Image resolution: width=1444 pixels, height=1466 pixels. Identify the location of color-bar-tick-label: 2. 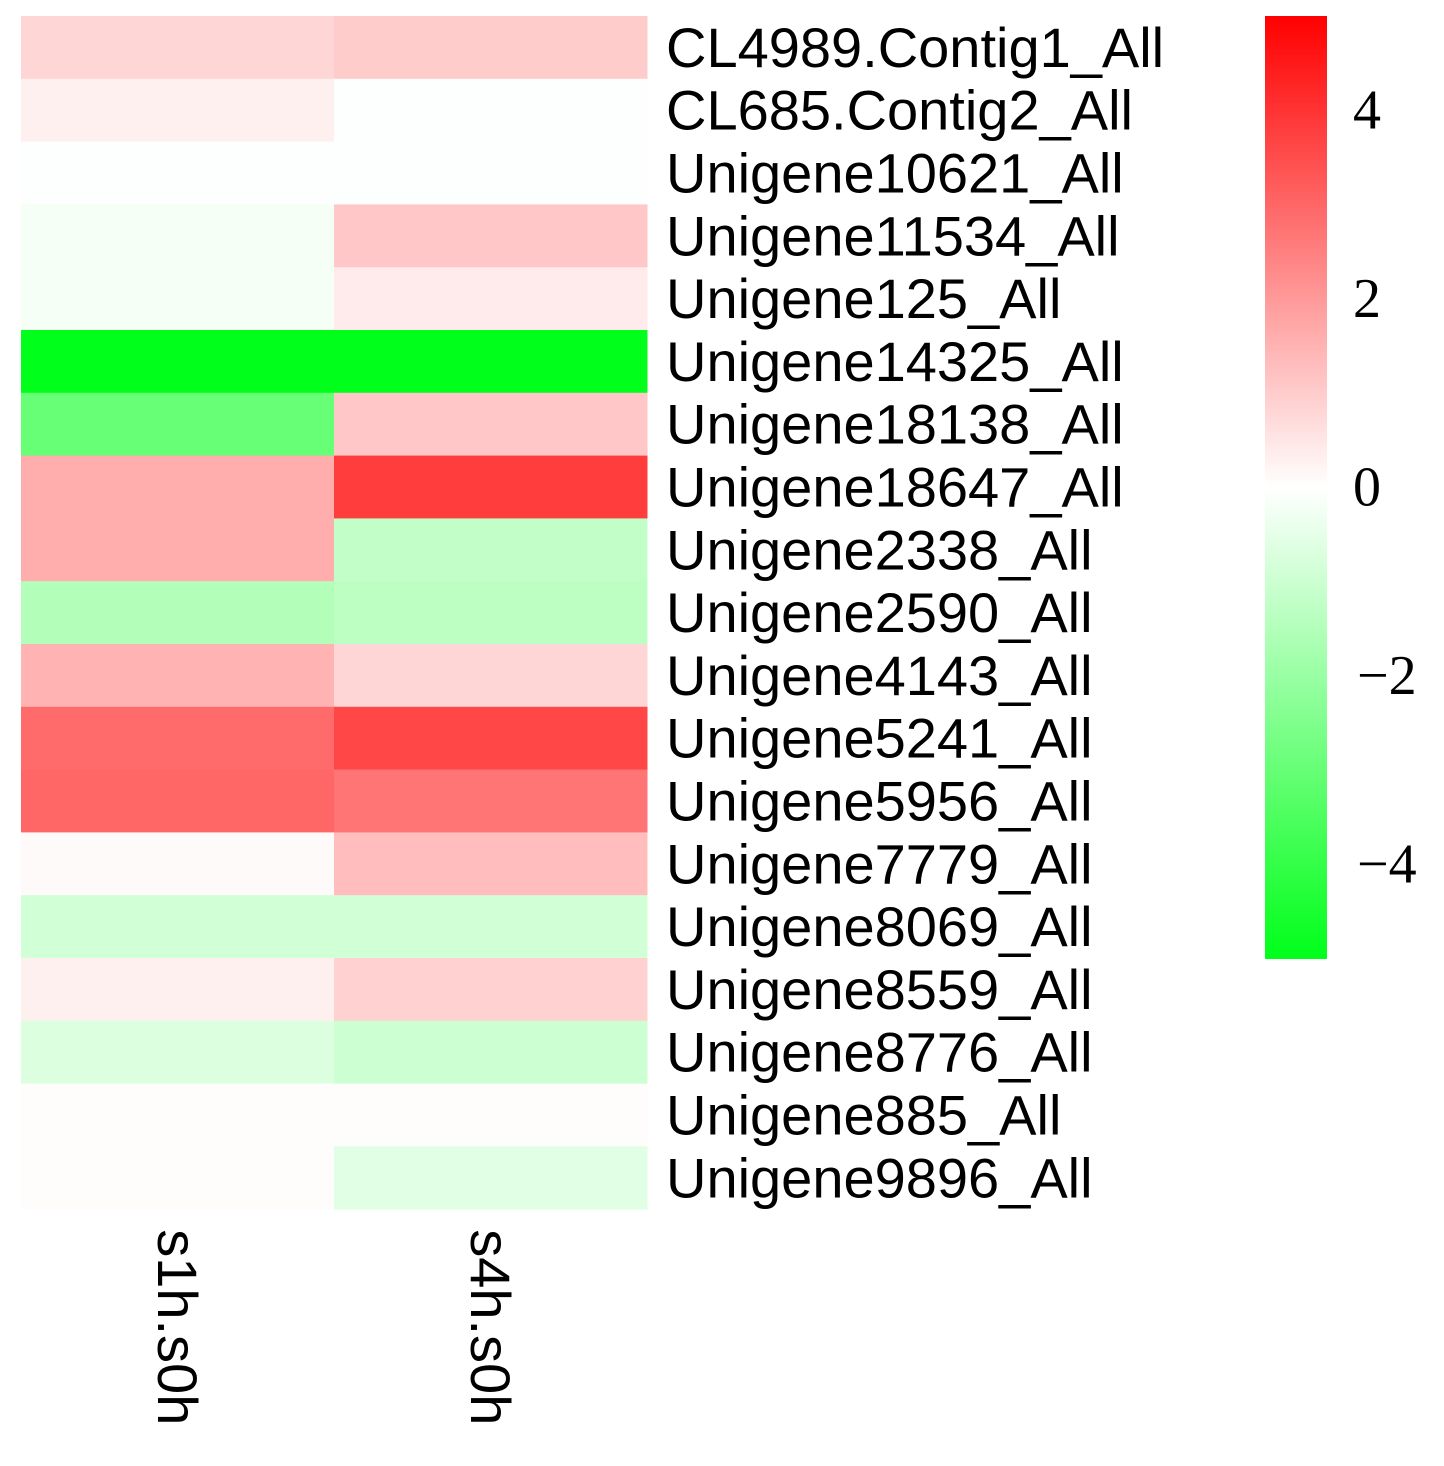
(1367, 299).